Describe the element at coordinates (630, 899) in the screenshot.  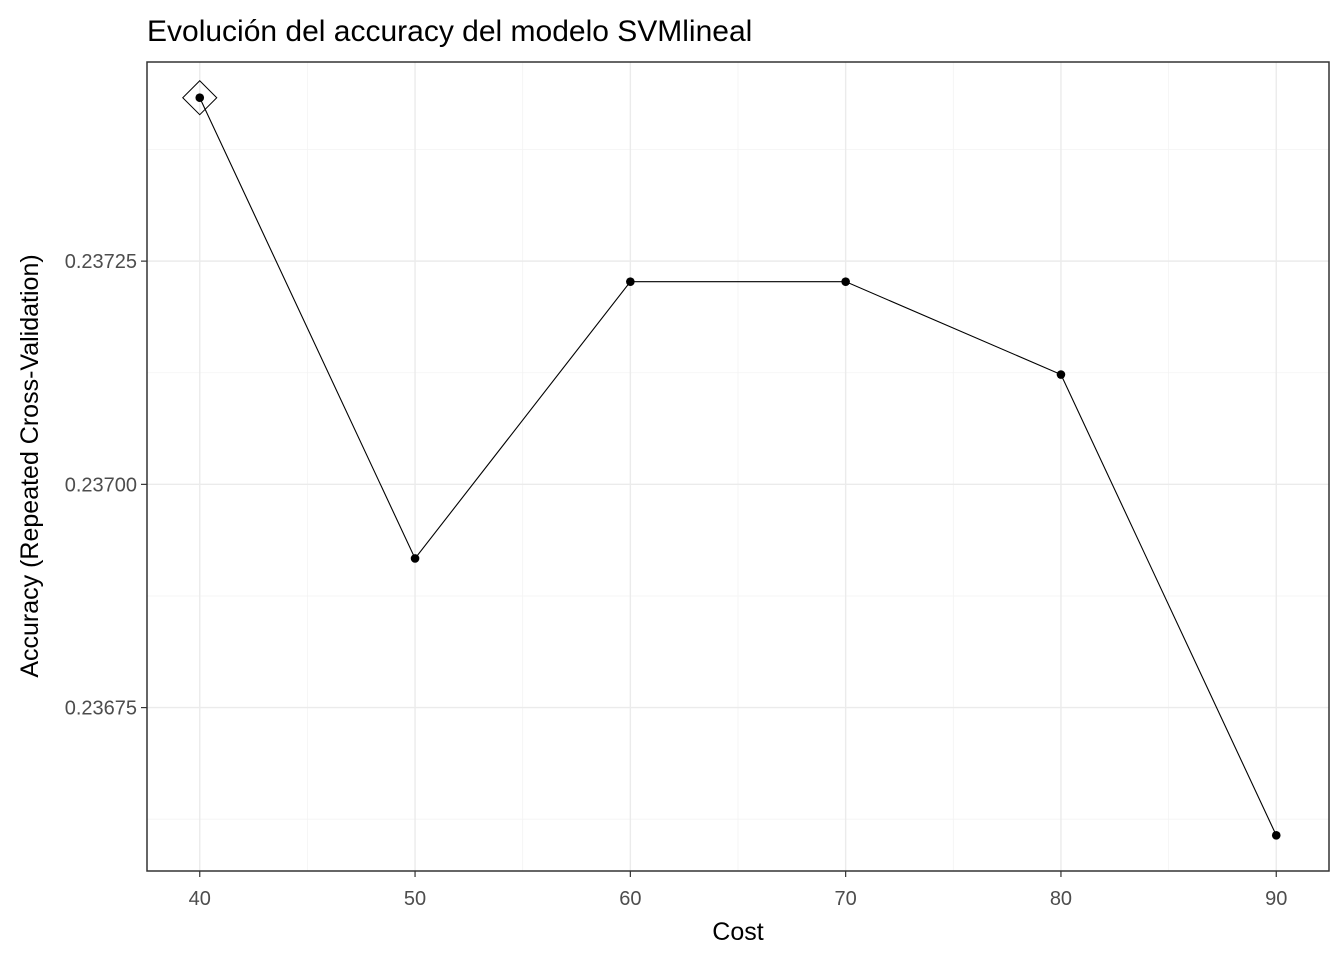
I see `x-tick-label: 60` at that location.